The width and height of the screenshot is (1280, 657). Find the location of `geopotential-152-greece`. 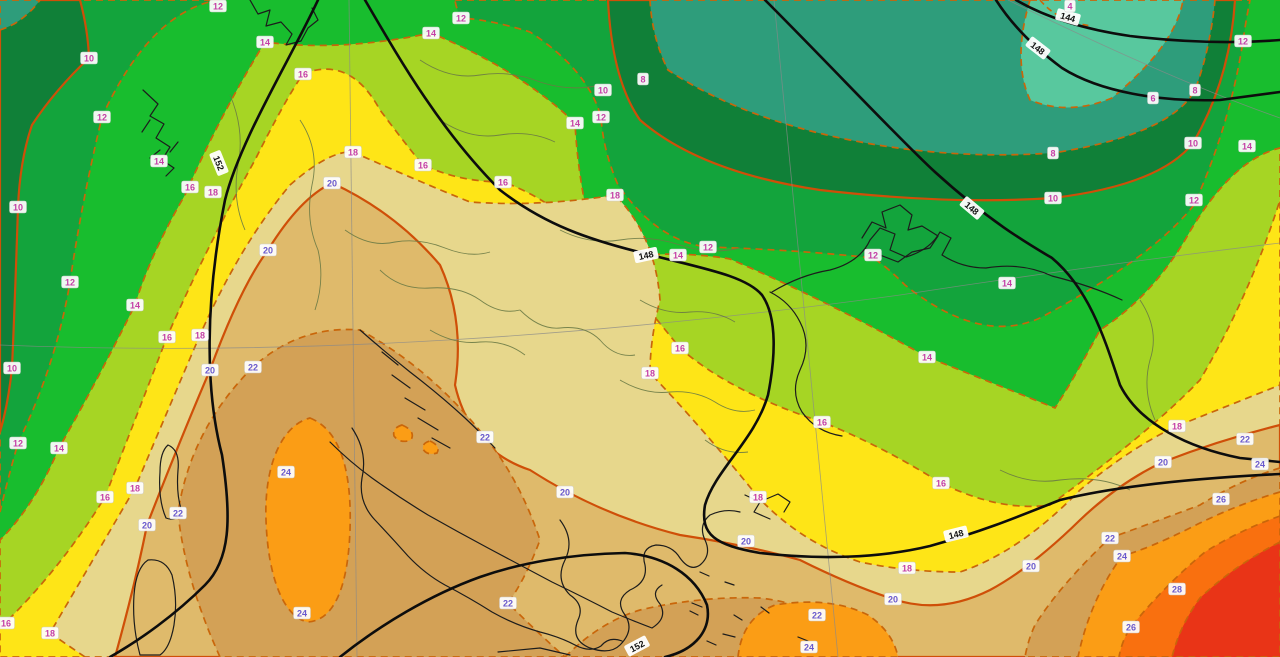

geopotential-152-greece is located at coordinates (524, 604).